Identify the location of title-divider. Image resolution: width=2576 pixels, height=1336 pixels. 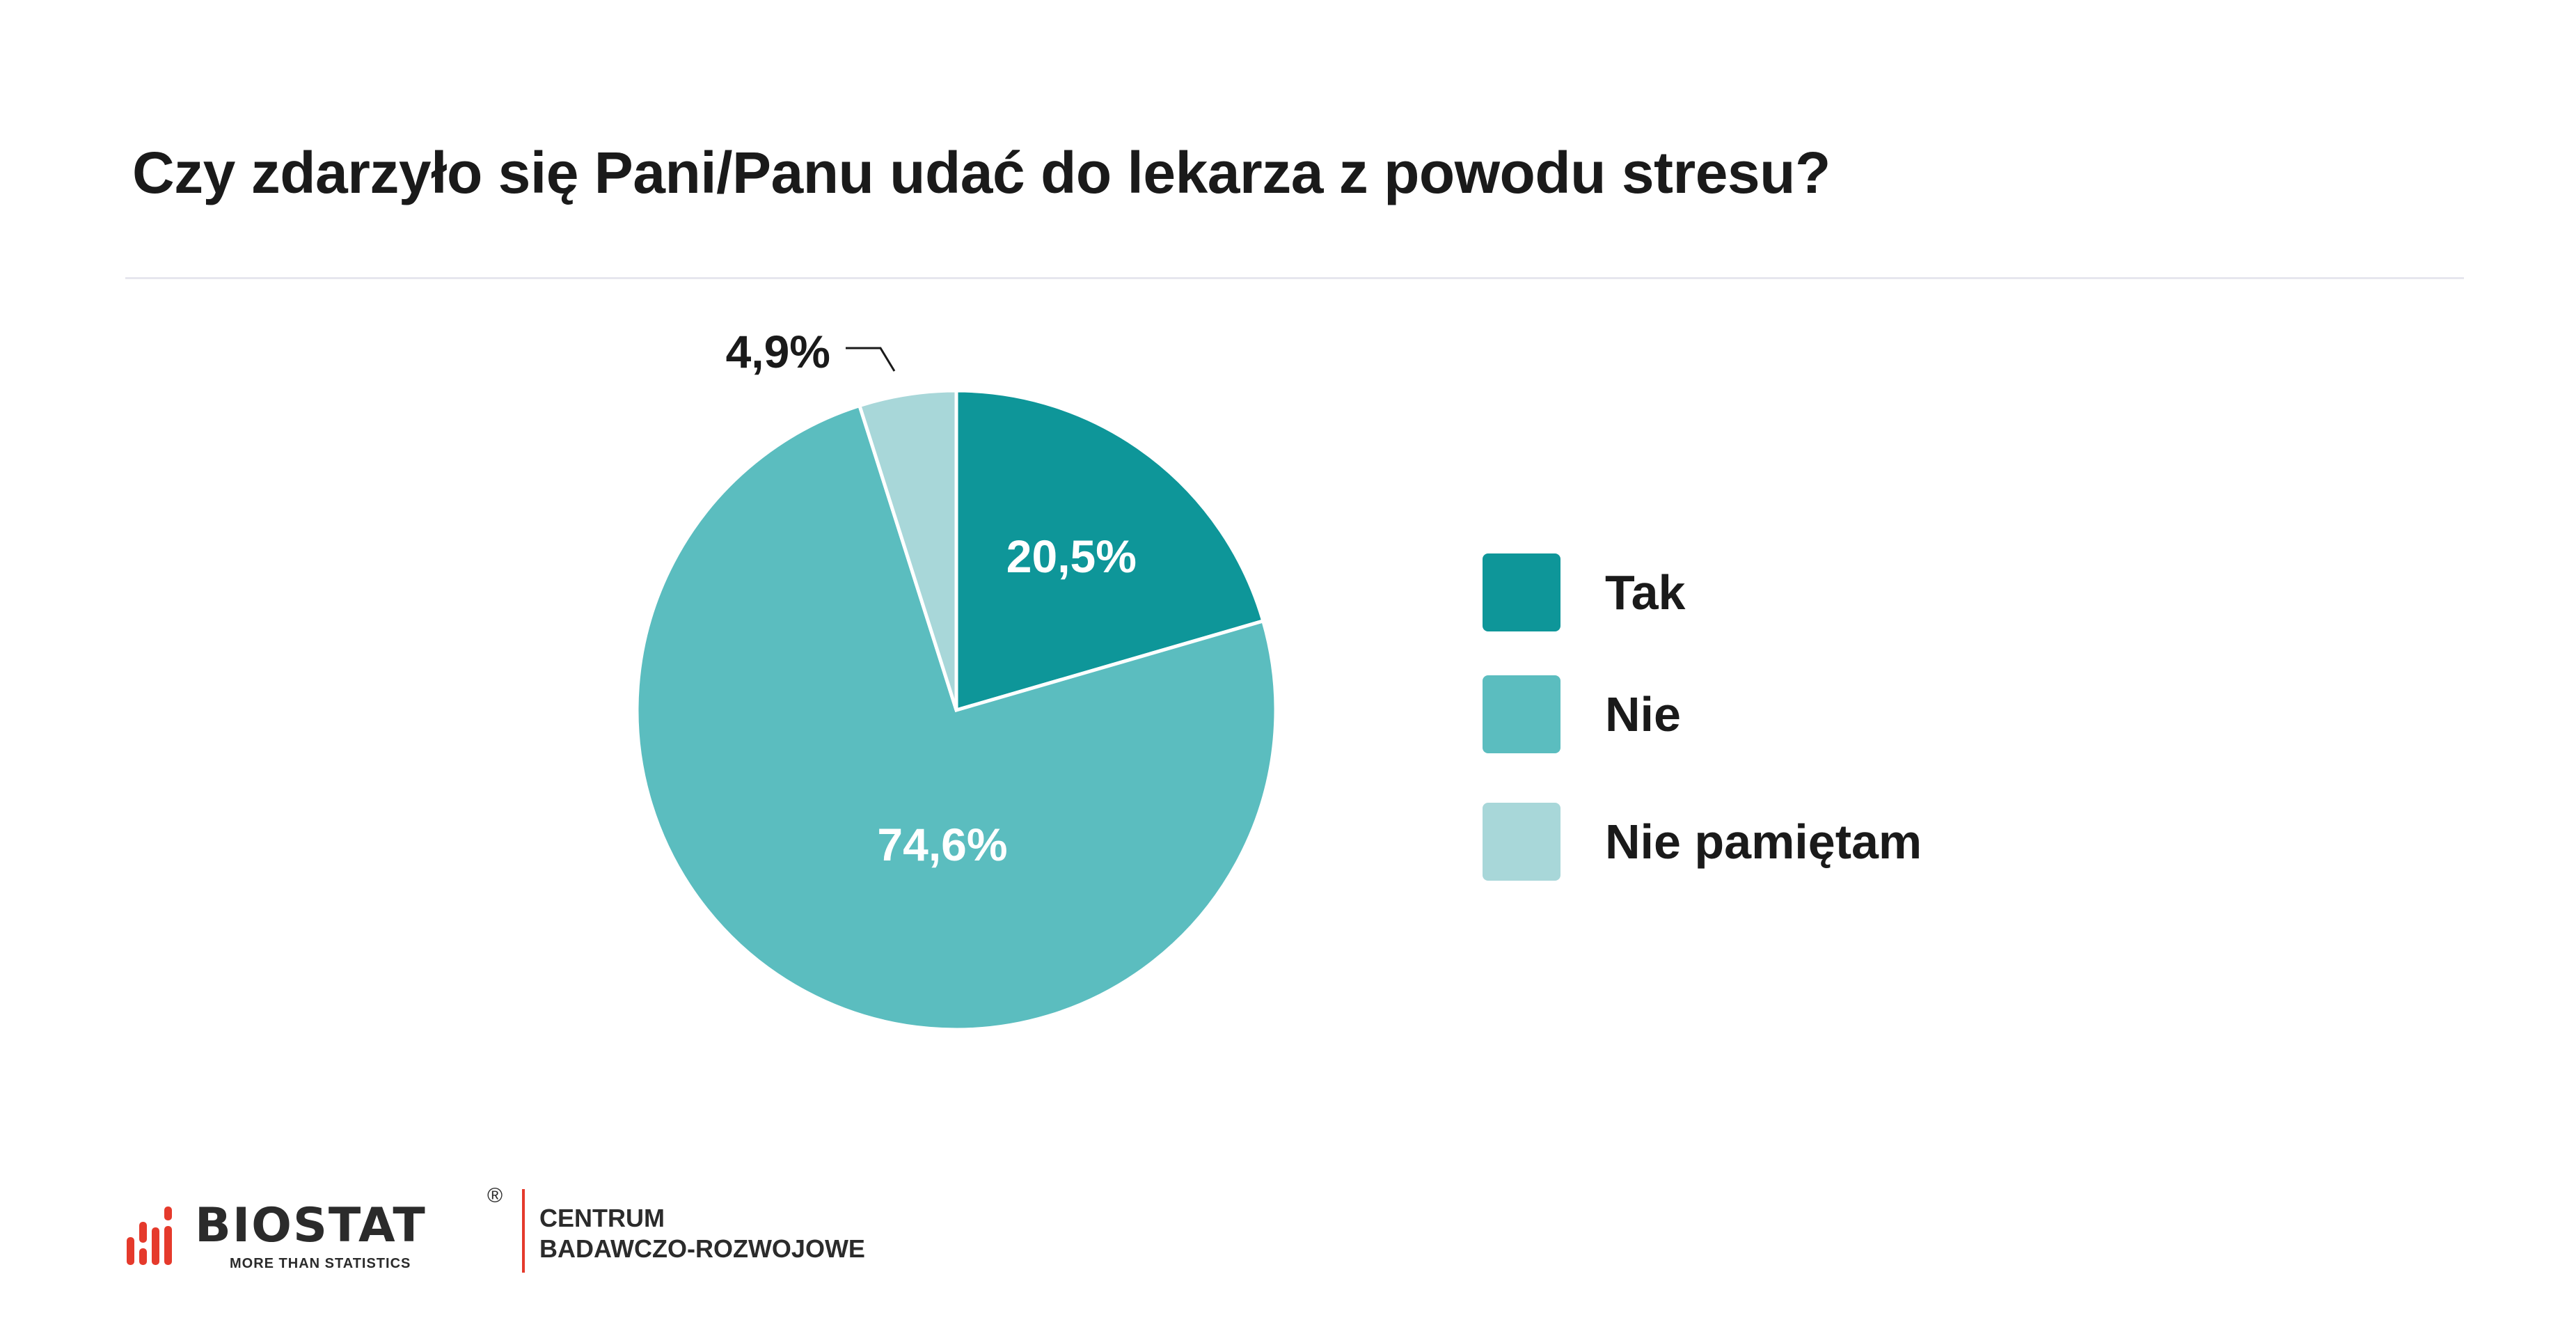
(1294, 278).